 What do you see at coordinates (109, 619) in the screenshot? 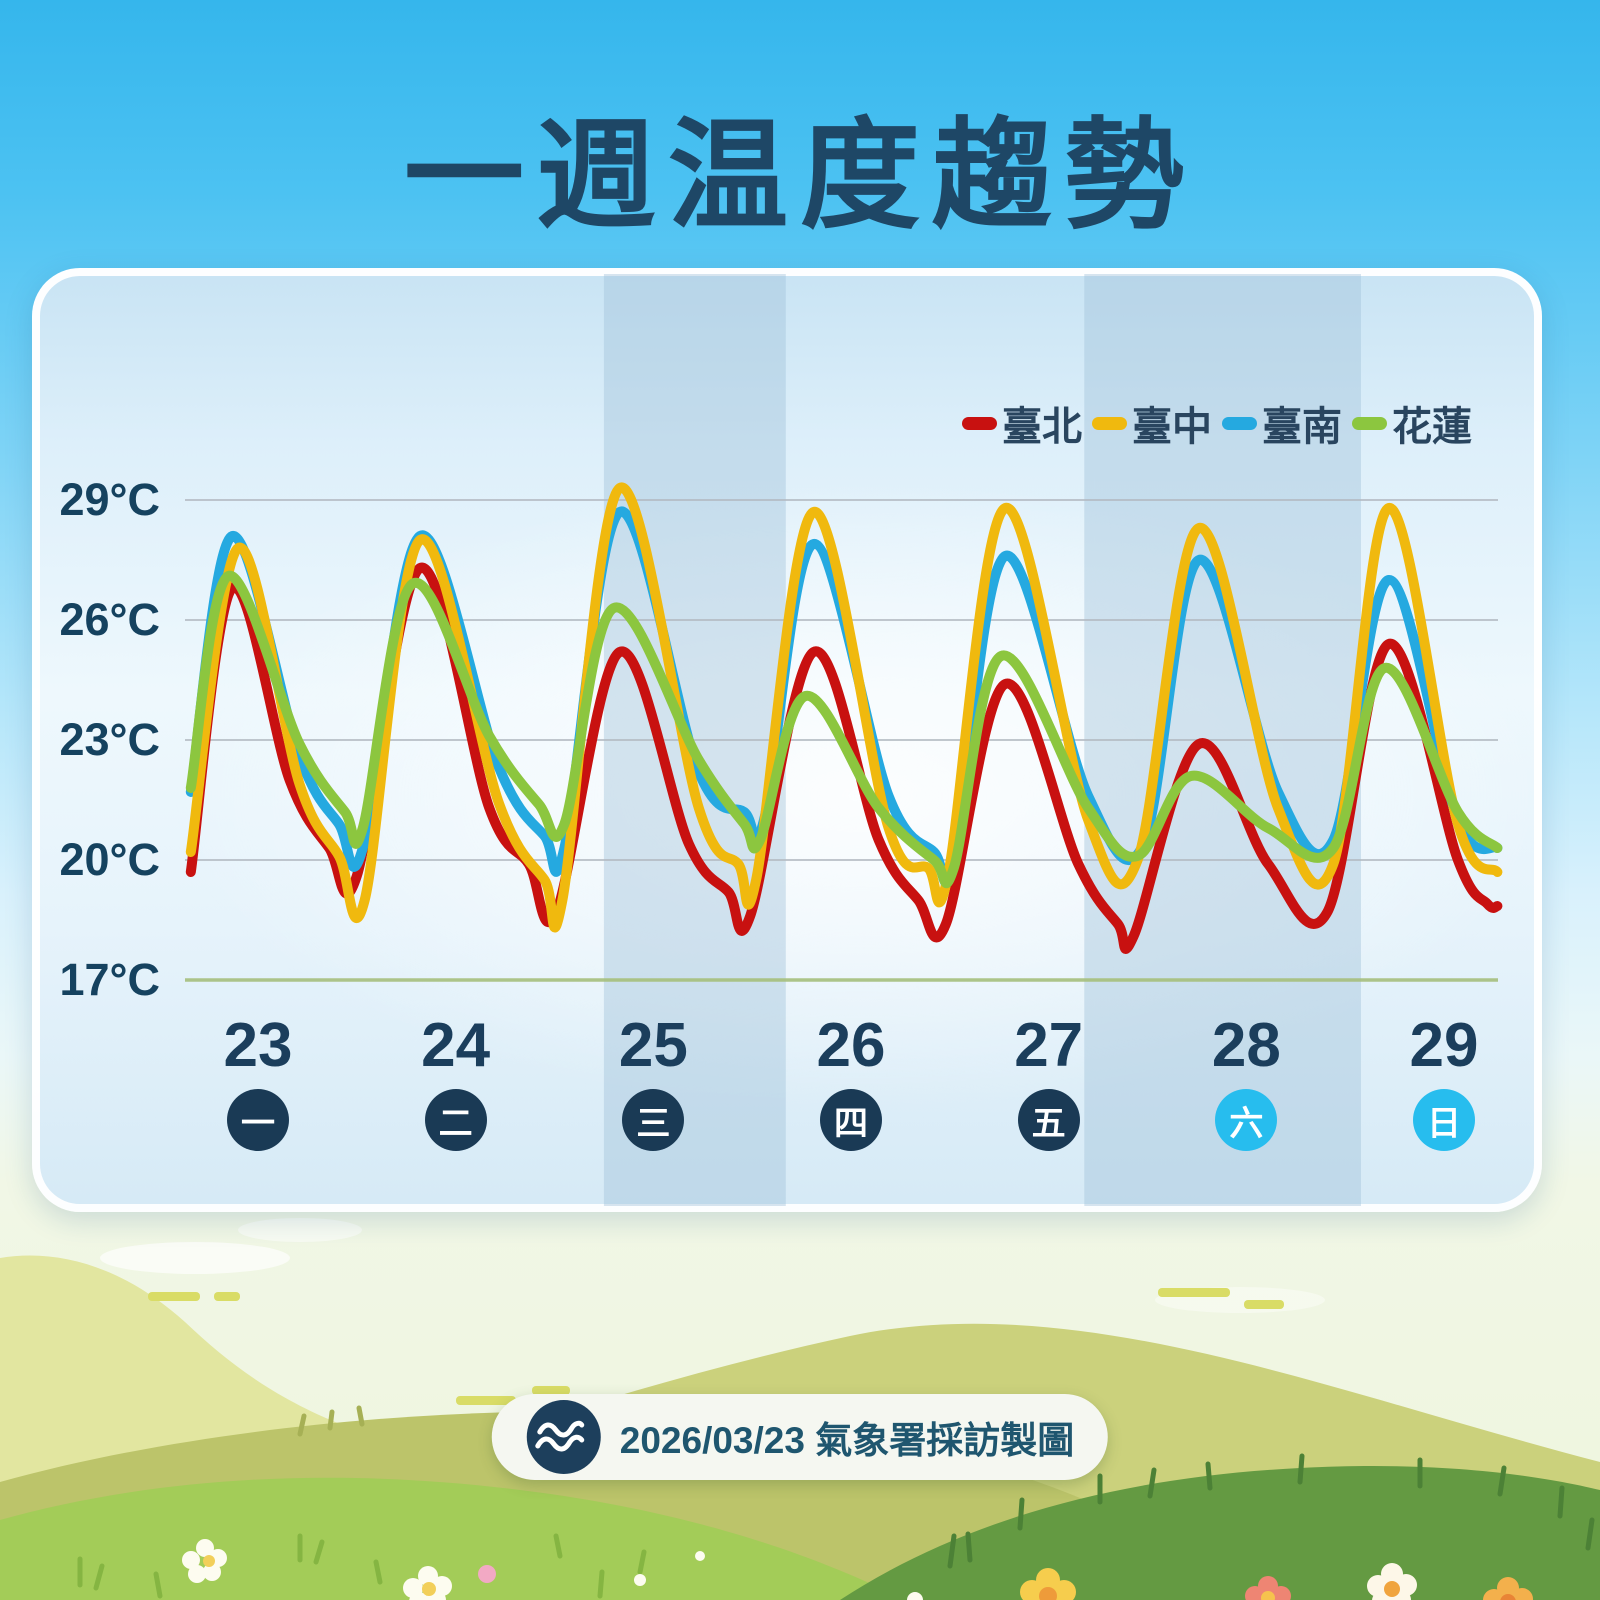
I see `y-axis-label: 26°C` at bounding box center [109, 619].